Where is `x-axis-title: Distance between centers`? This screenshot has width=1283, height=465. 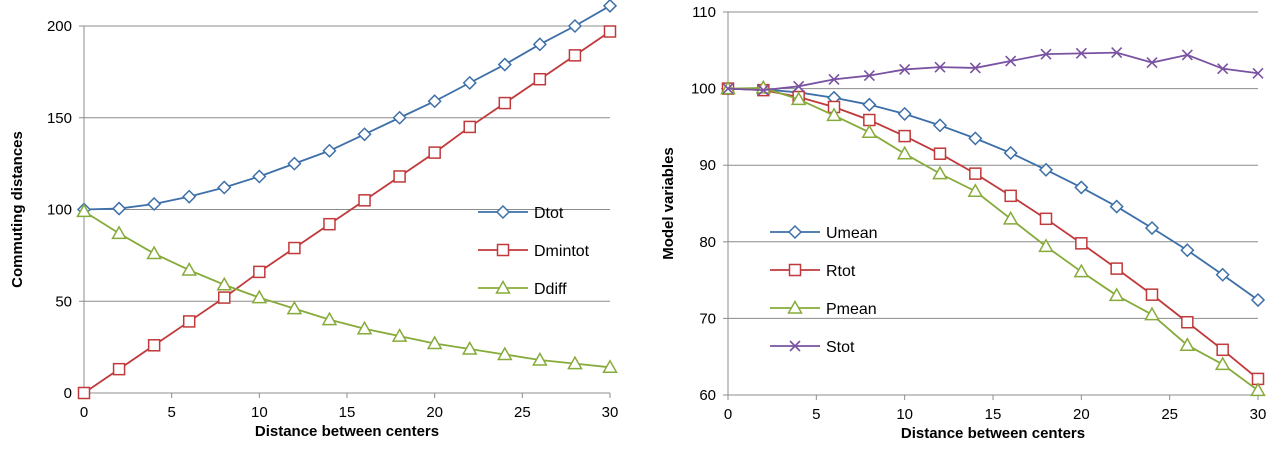
x-axis-title: Distance between centers is located at coordinates (993, 433).